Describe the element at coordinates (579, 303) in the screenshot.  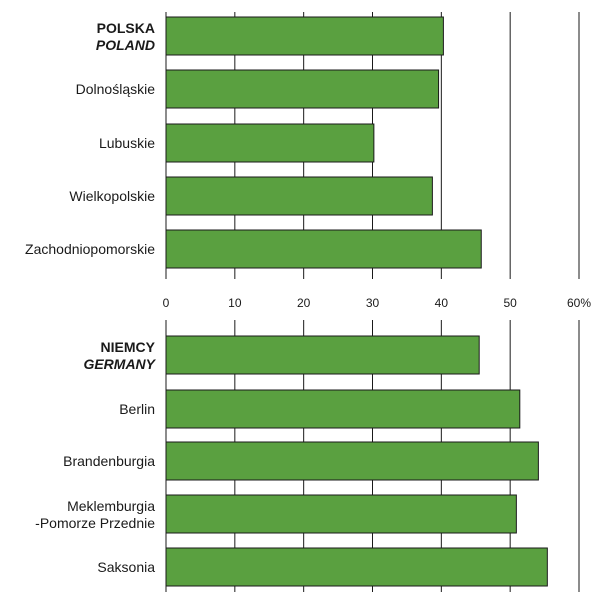
I see `x-tick-label-60: 60%` at that location.